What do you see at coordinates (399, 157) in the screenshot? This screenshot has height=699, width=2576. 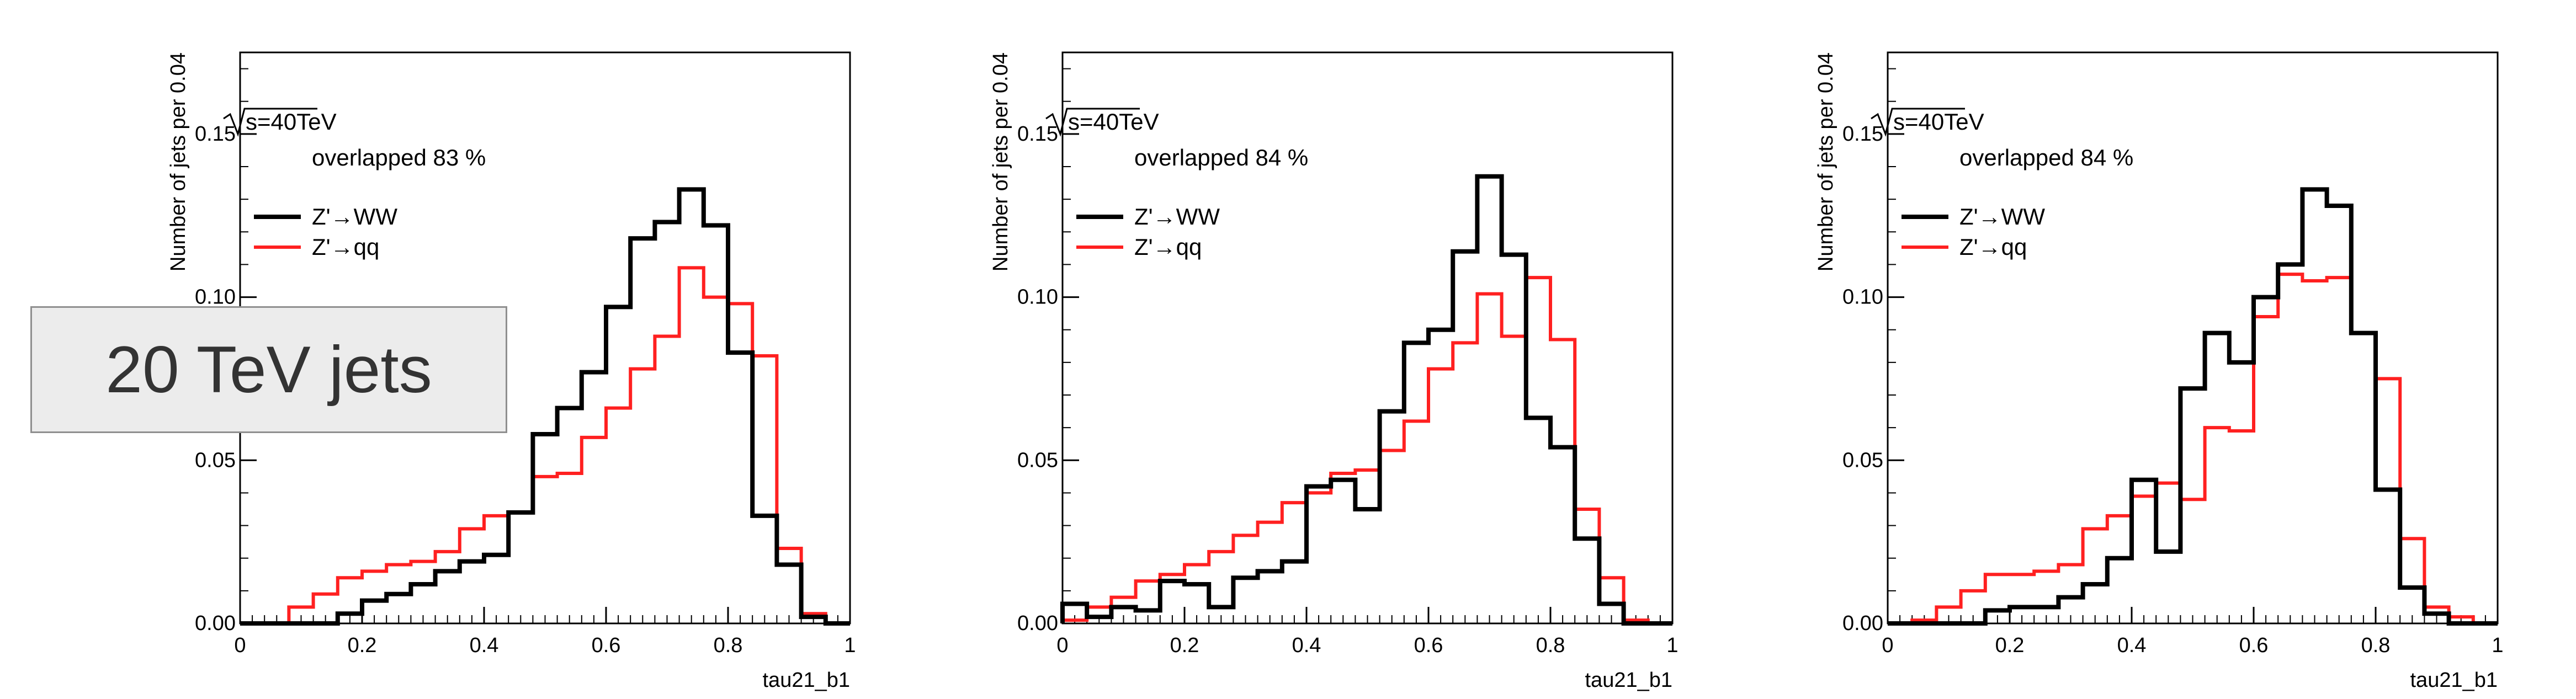 I see `overlap-label: overlapped 83 %` at bounding box center [399, 157].